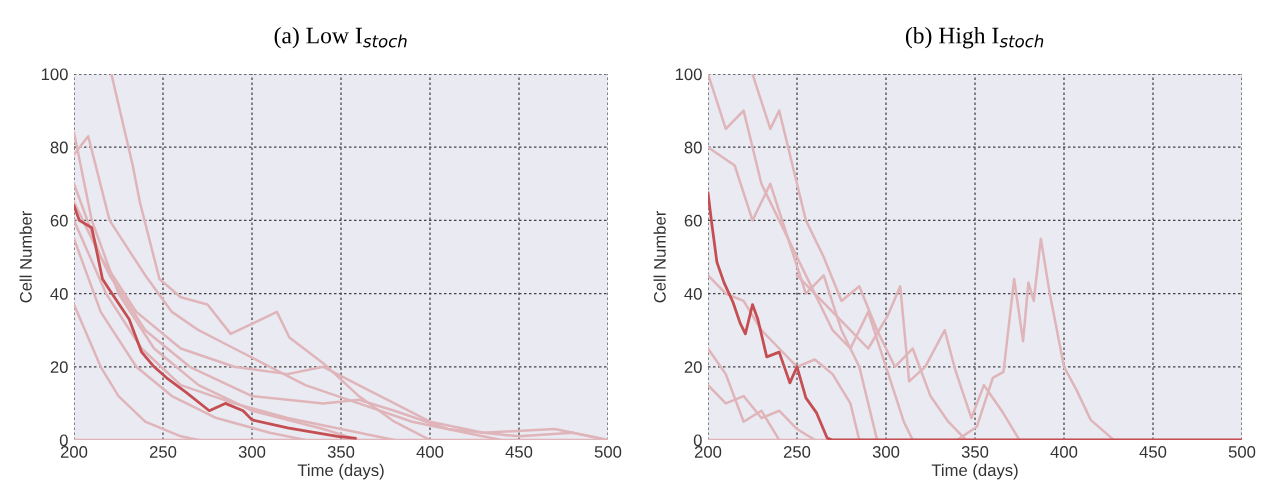 Image resolution: width=1264 pixels, height=490 pixels. I want to click on chart-title: (b) High I$_{stoch}$, so click(974, 37).